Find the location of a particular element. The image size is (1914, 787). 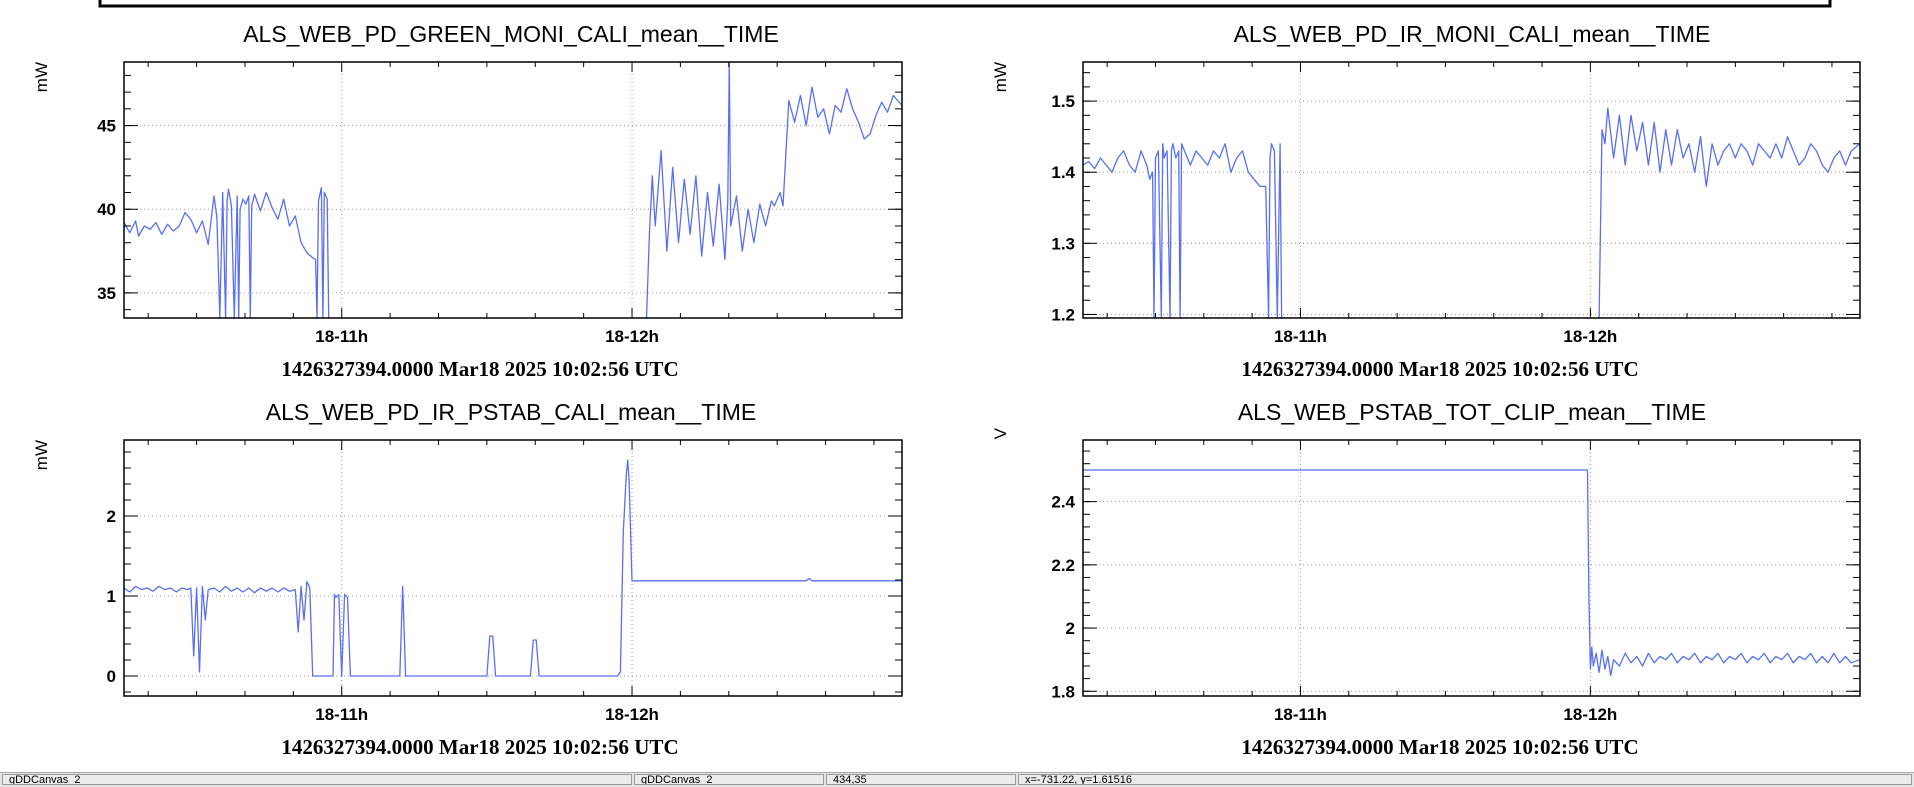

y-axis-label: V is located at coordinates (1000, 433).